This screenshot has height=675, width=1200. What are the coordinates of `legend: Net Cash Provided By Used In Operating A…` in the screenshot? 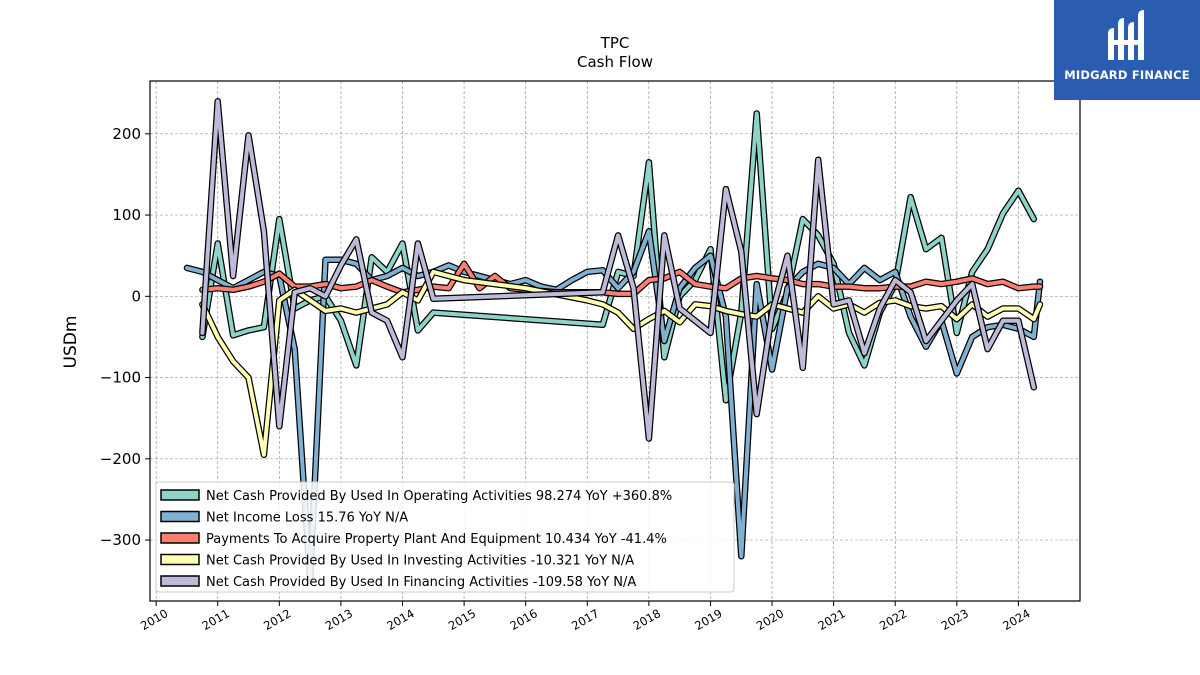 It's located at (445, 537).